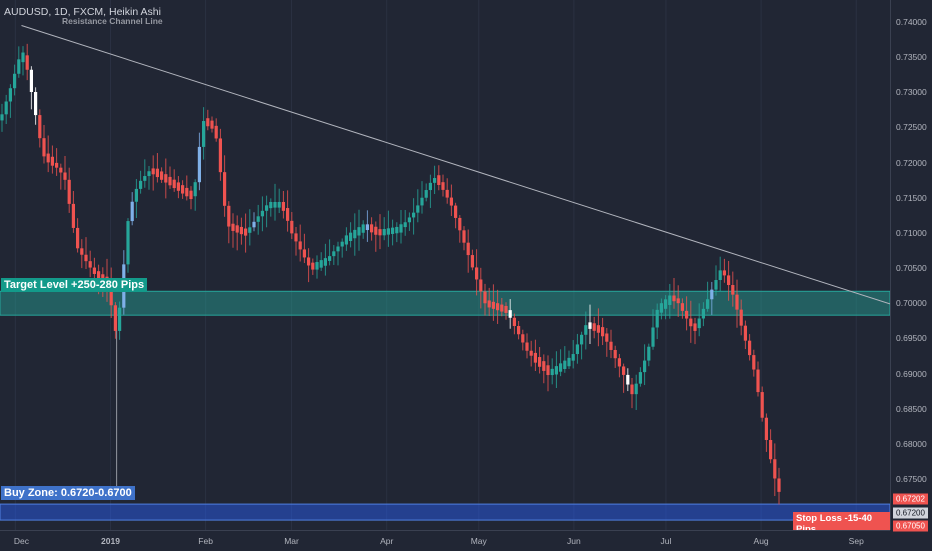  I want to click on buy-zone-label: Buy Zone: 0.6720-0.6700, so click(68, 493).